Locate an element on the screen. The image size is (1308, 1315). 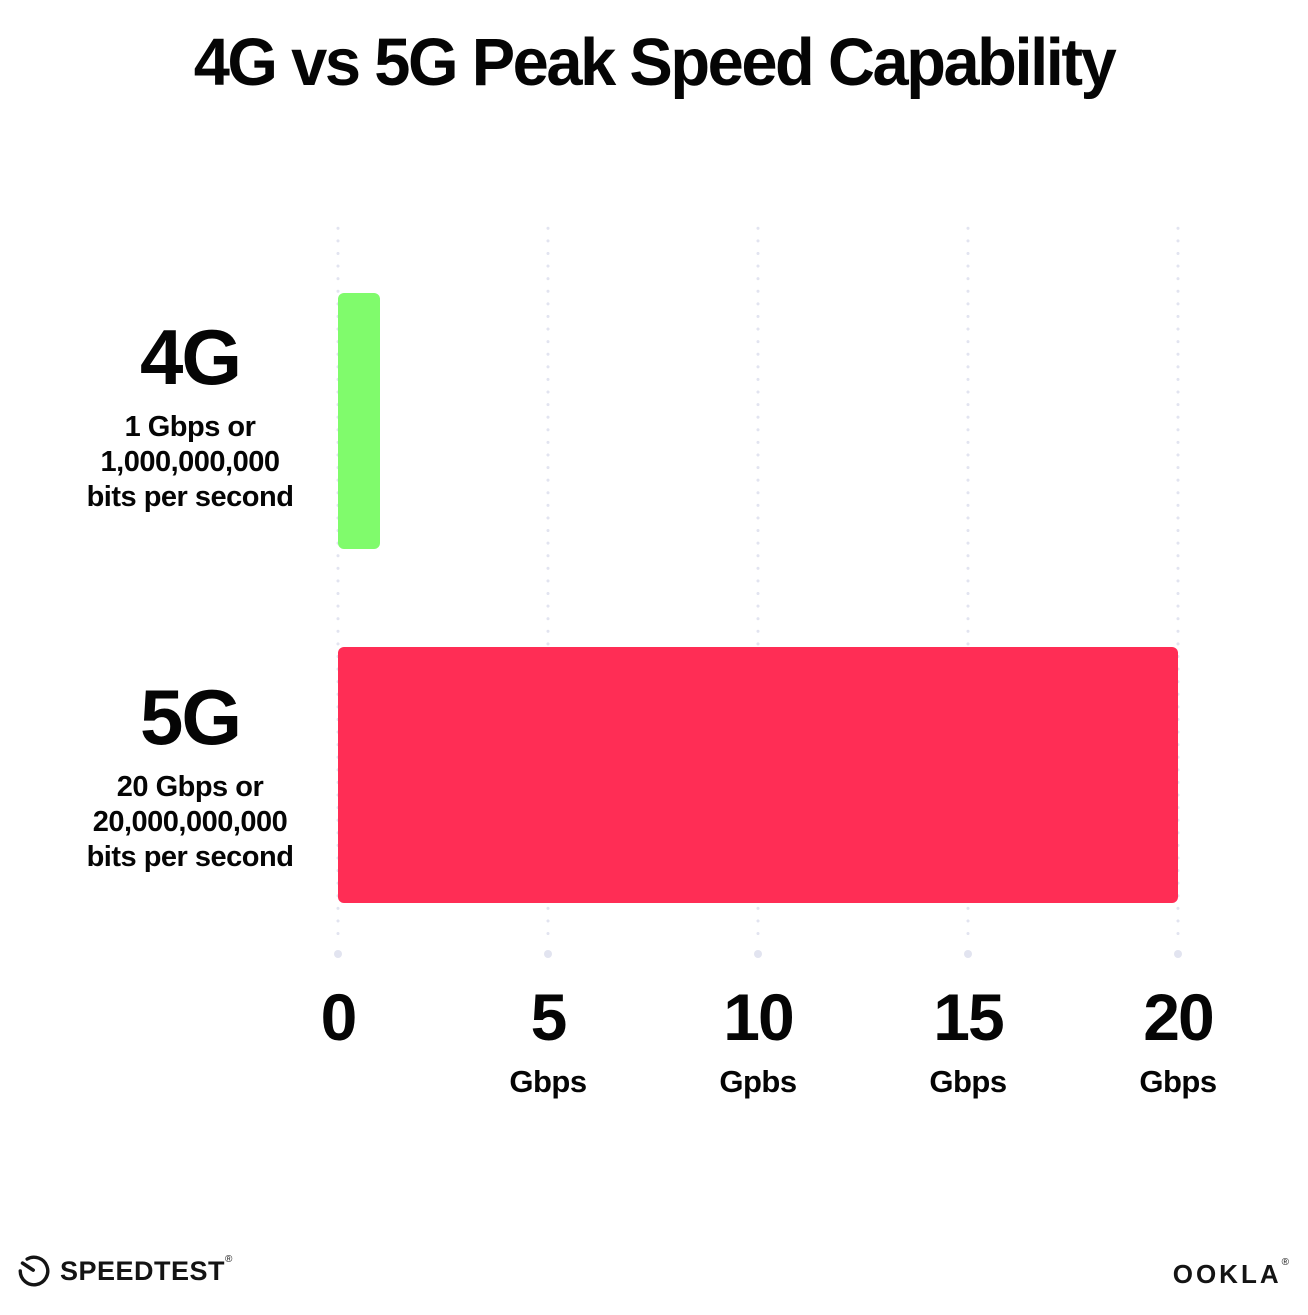
ookla-logo: OOKLA® is located at coordinates (1232, 1273).